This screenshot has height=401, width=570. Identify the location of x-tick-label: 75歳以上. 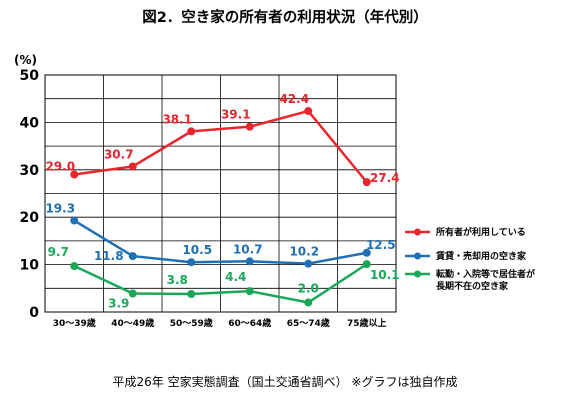
(367, 323).